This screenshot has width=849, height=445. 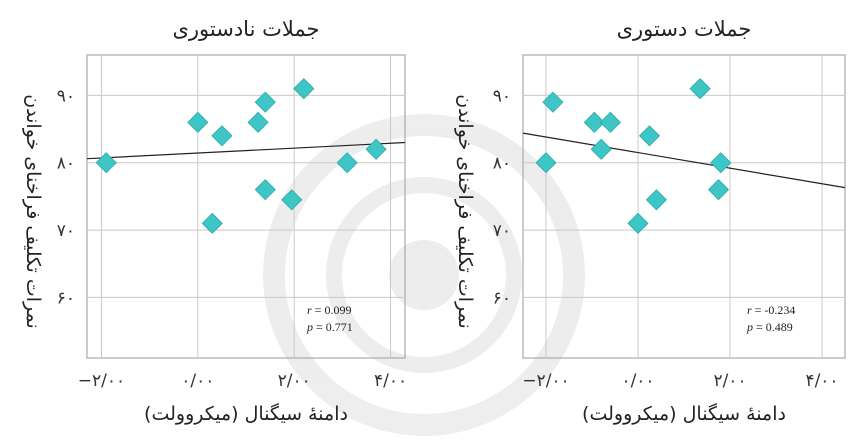 I want to click on r-annotation: r = 0.099, so click(x=329, y=310).